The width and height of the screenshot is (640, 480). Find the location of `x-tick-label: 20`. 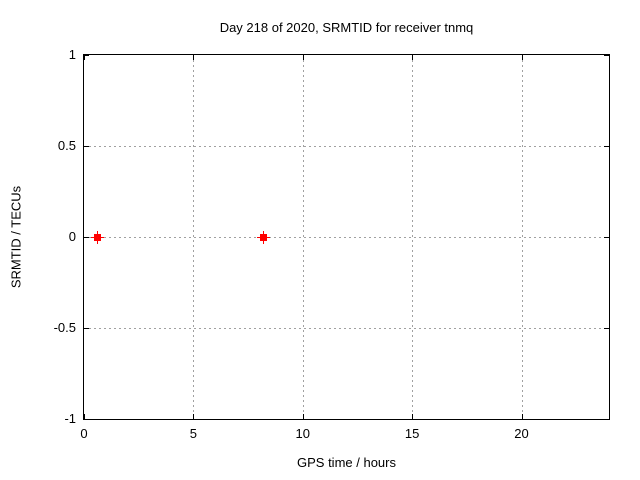

x-tick-label: 20 is located at coordinates (521, 433).